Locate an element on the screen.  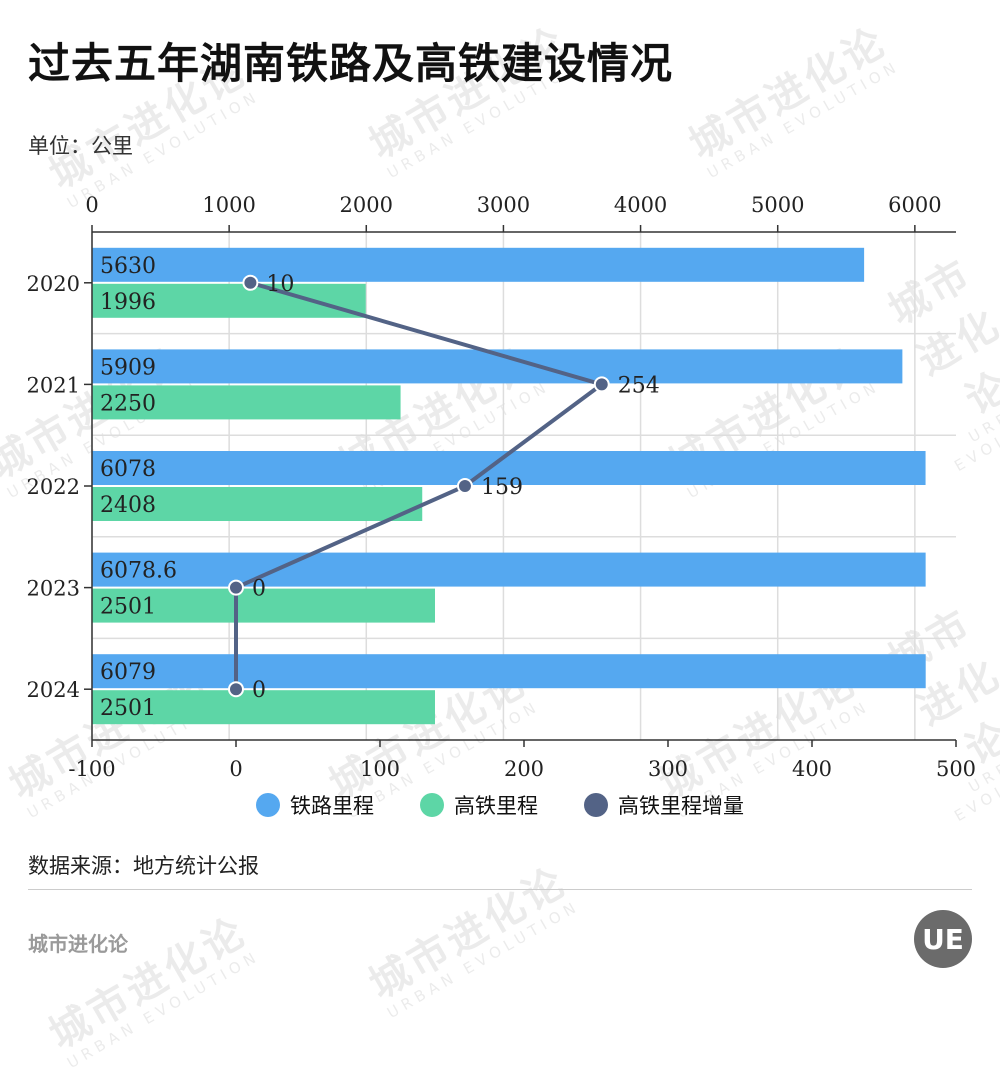
bottom-tick-label: 400 is located at coordinates (812, 768).